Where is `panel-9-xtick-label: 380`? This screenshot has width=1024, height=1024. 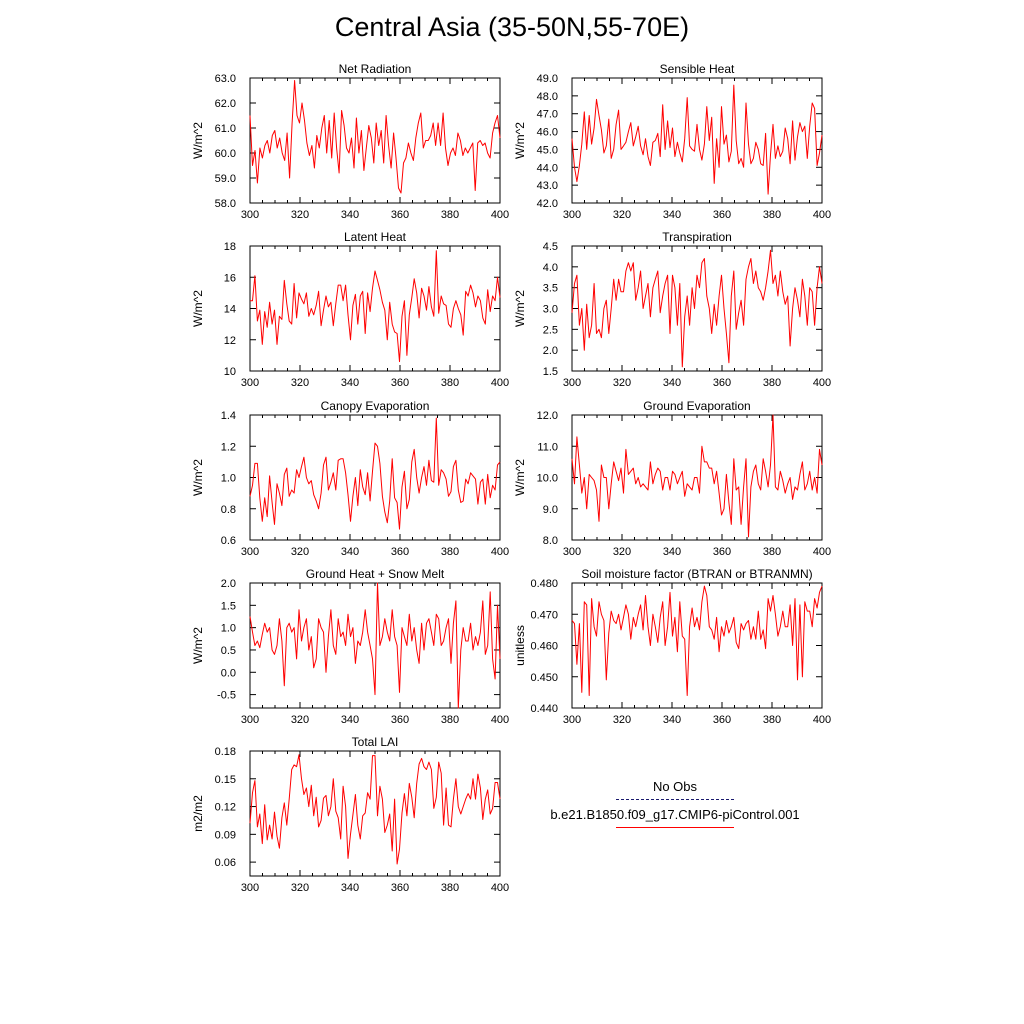
panel-9-xtick-label: 380 is located at coordinates (450, 888).